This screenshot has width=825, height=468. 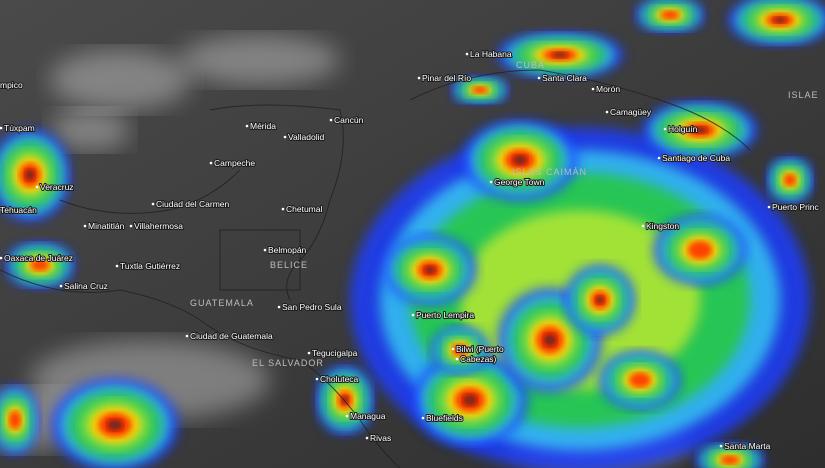 What do you see at coordinates (631, 112) in the screenshot?
I see `place-label: Camagüey` at bounding box center [631, 112].